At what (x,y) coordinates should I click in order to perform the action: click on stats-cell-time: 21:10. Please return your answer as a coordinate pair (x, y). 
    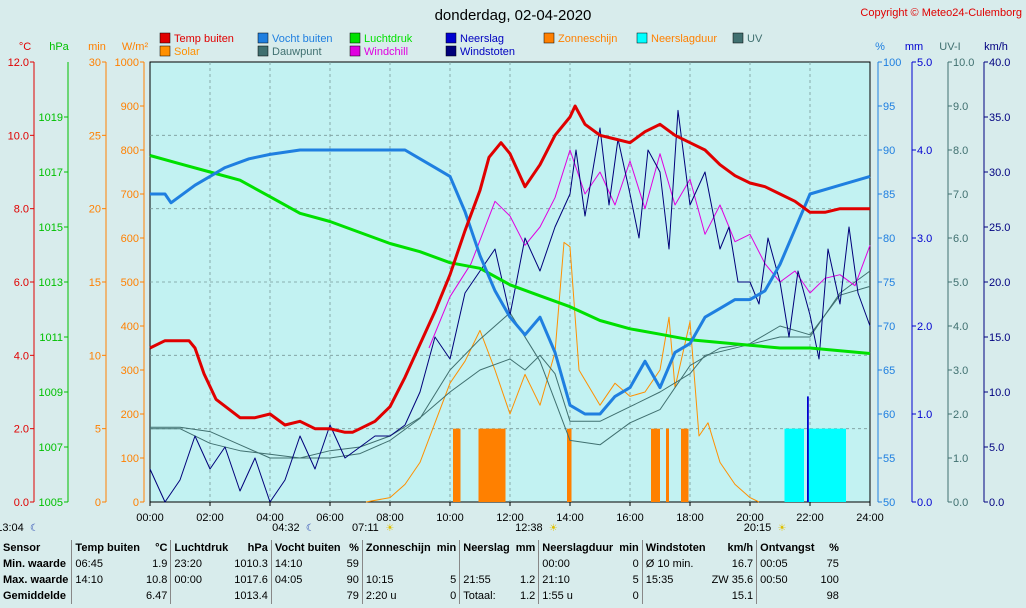
    Looking at the image, I should click on (577, 580).